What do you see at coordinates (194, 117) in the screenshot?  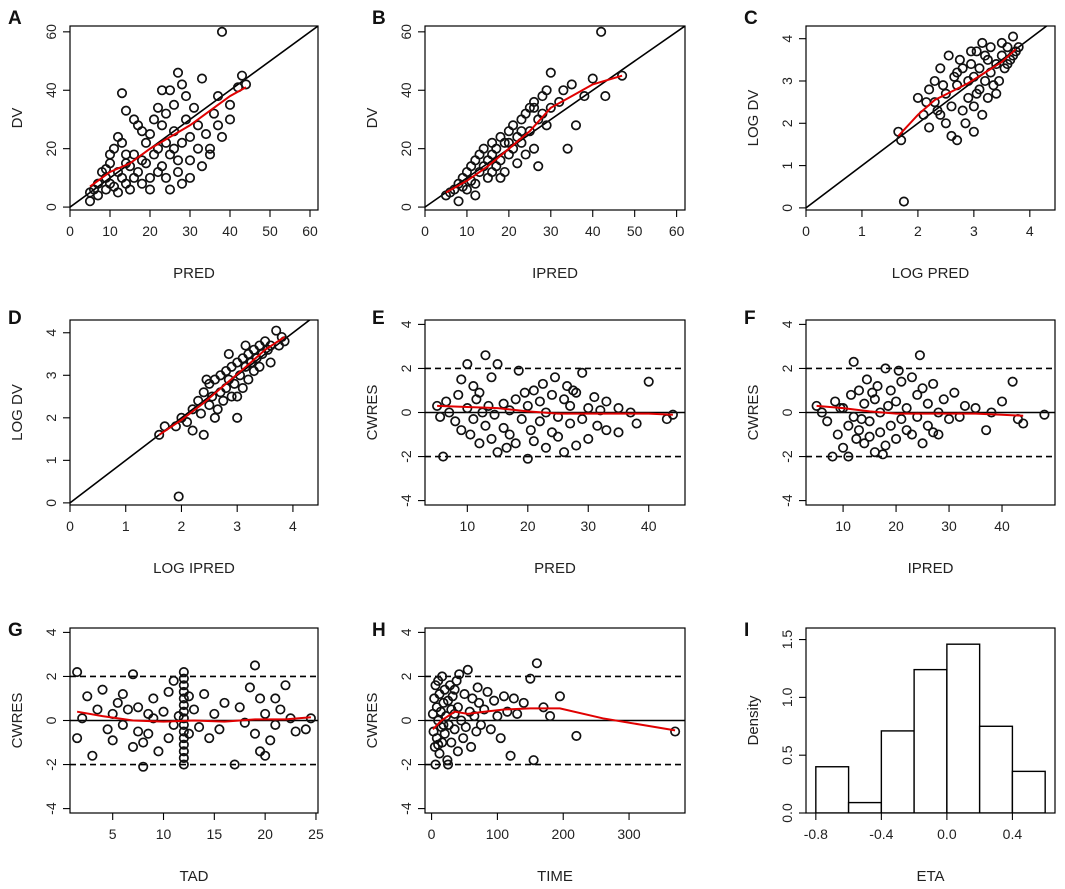 I see `identity-line` at bounding box center [194, 117].